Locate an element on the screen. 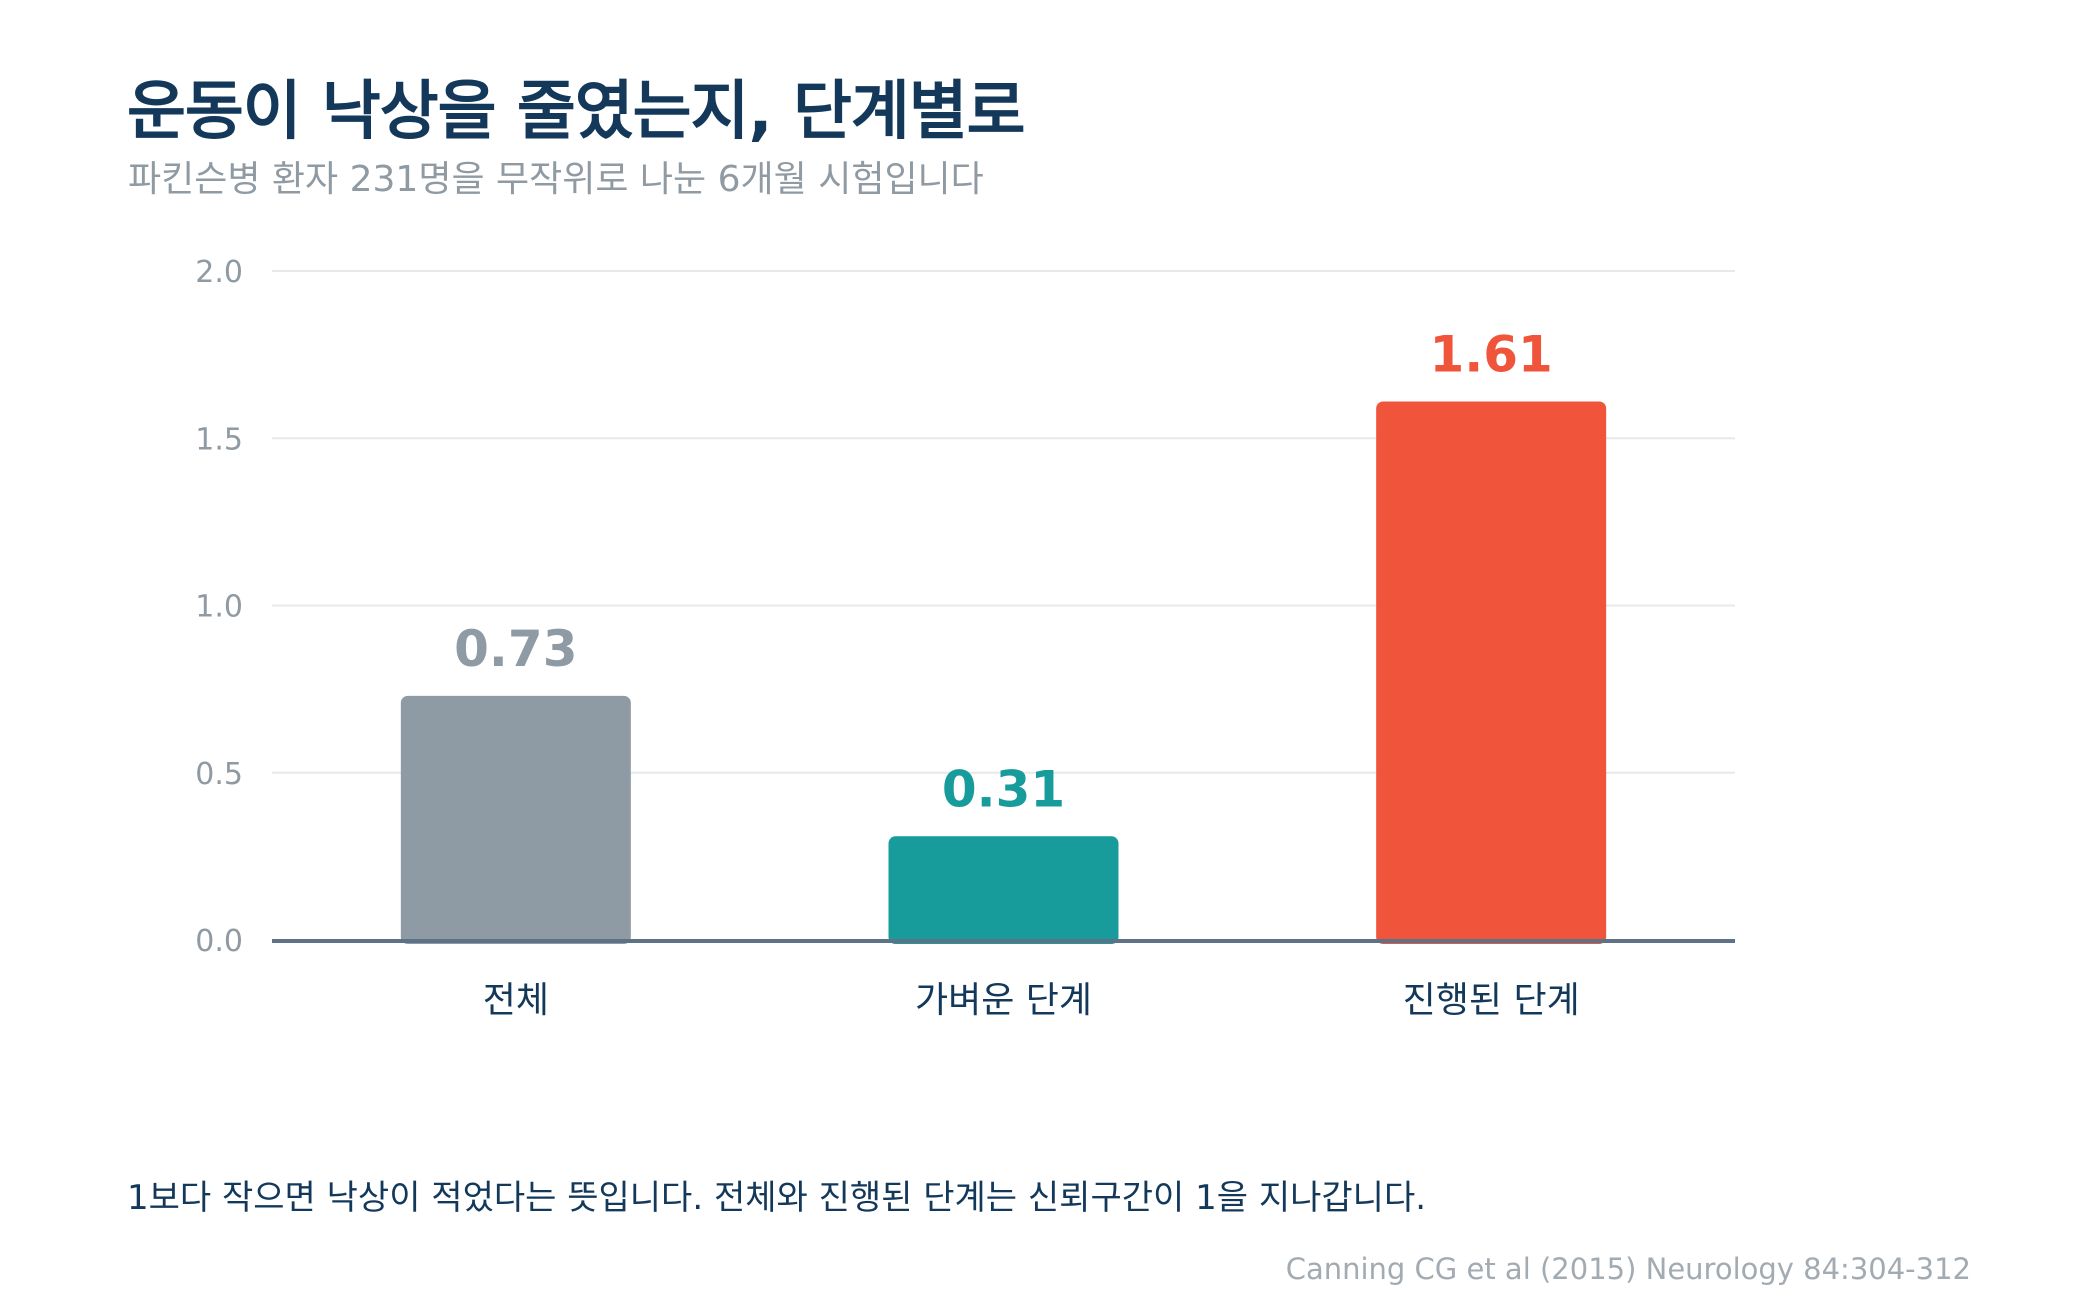 This screenshot has width=2083, height=1313. chart-title: 운동이 낙상을 줄였는지, 단계별로 is located at coordinates (576, 112).